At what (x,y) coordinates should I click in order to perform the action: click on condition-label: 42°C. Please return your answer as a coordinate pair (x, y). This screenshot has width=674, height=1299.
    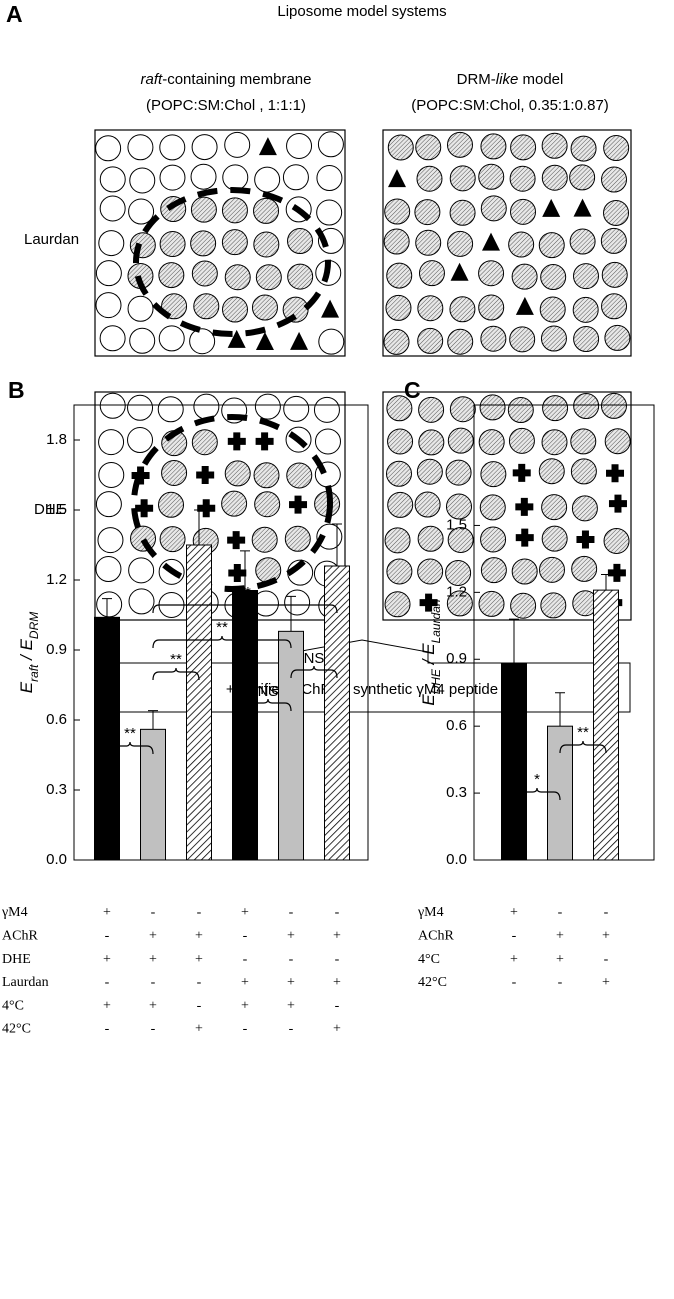
    Looking at the image, I should click on (432, 982).